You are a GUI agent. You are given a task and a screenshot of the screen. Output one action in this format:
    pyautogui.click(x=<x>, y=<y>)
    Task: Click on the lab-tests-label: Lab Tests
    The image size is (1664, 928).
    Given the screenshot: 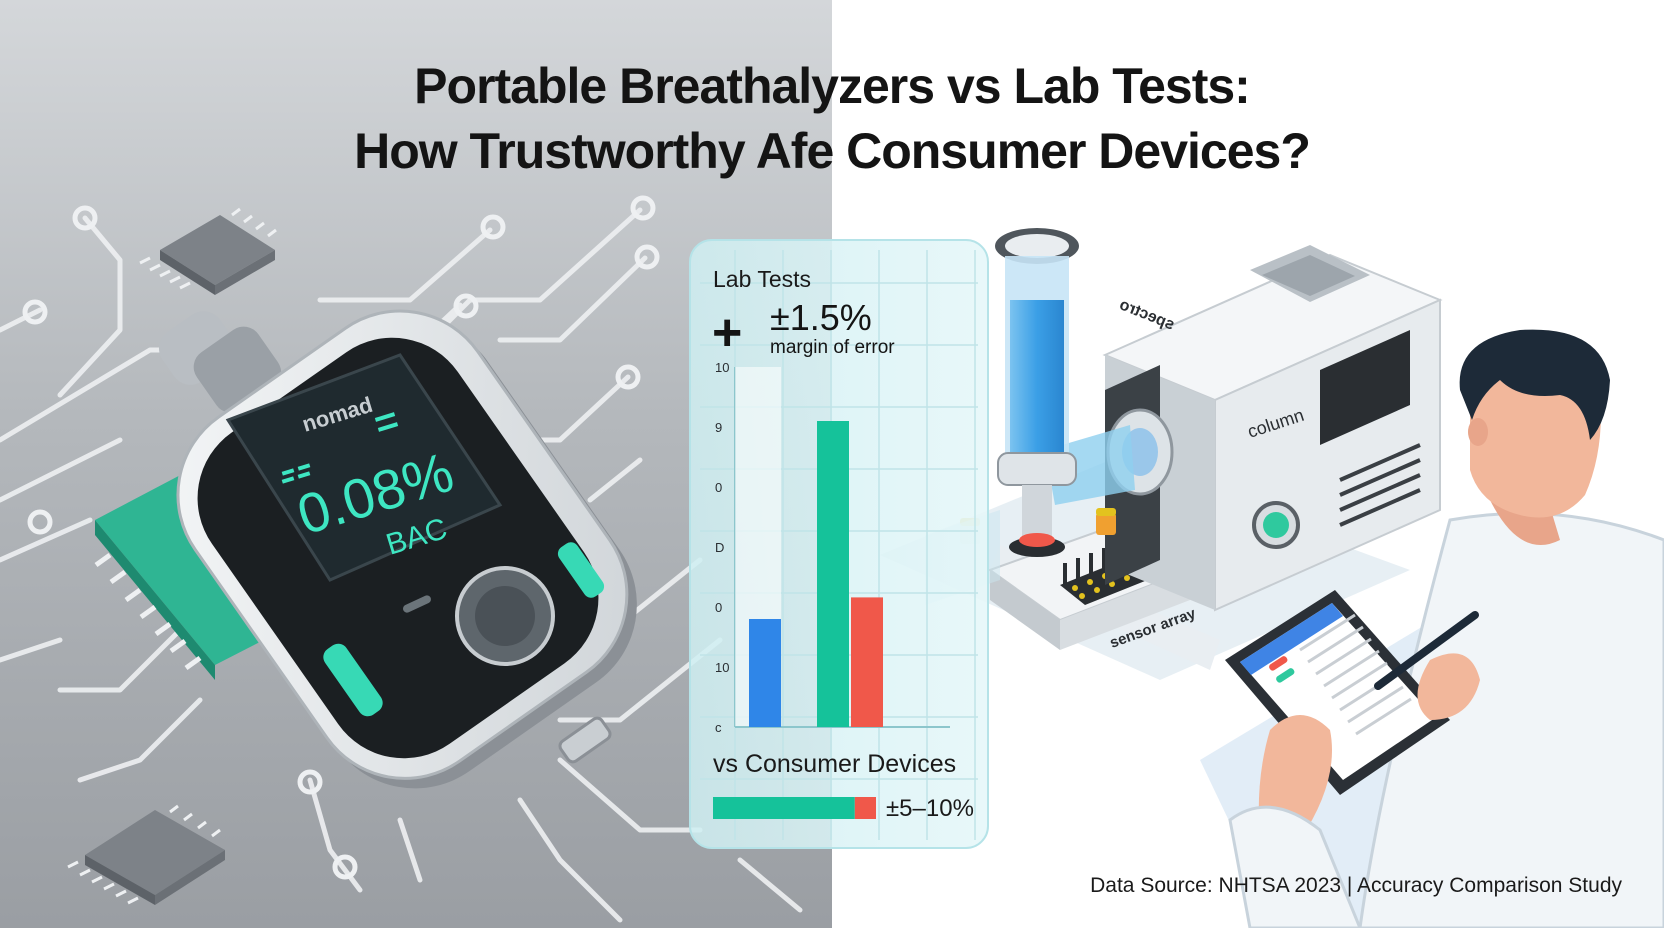 What is the action you would take?
    pyautogui.click(x=762, y=279)
    